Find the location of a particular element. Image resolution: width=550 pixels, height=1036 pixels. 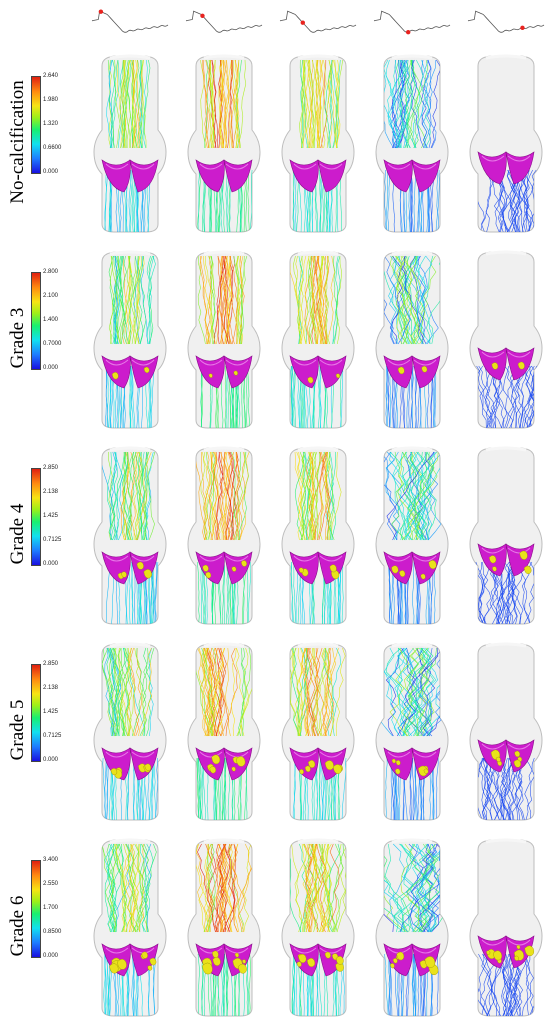

colorbar-tick-label: 2.138 is located at coordinates (51, 688).